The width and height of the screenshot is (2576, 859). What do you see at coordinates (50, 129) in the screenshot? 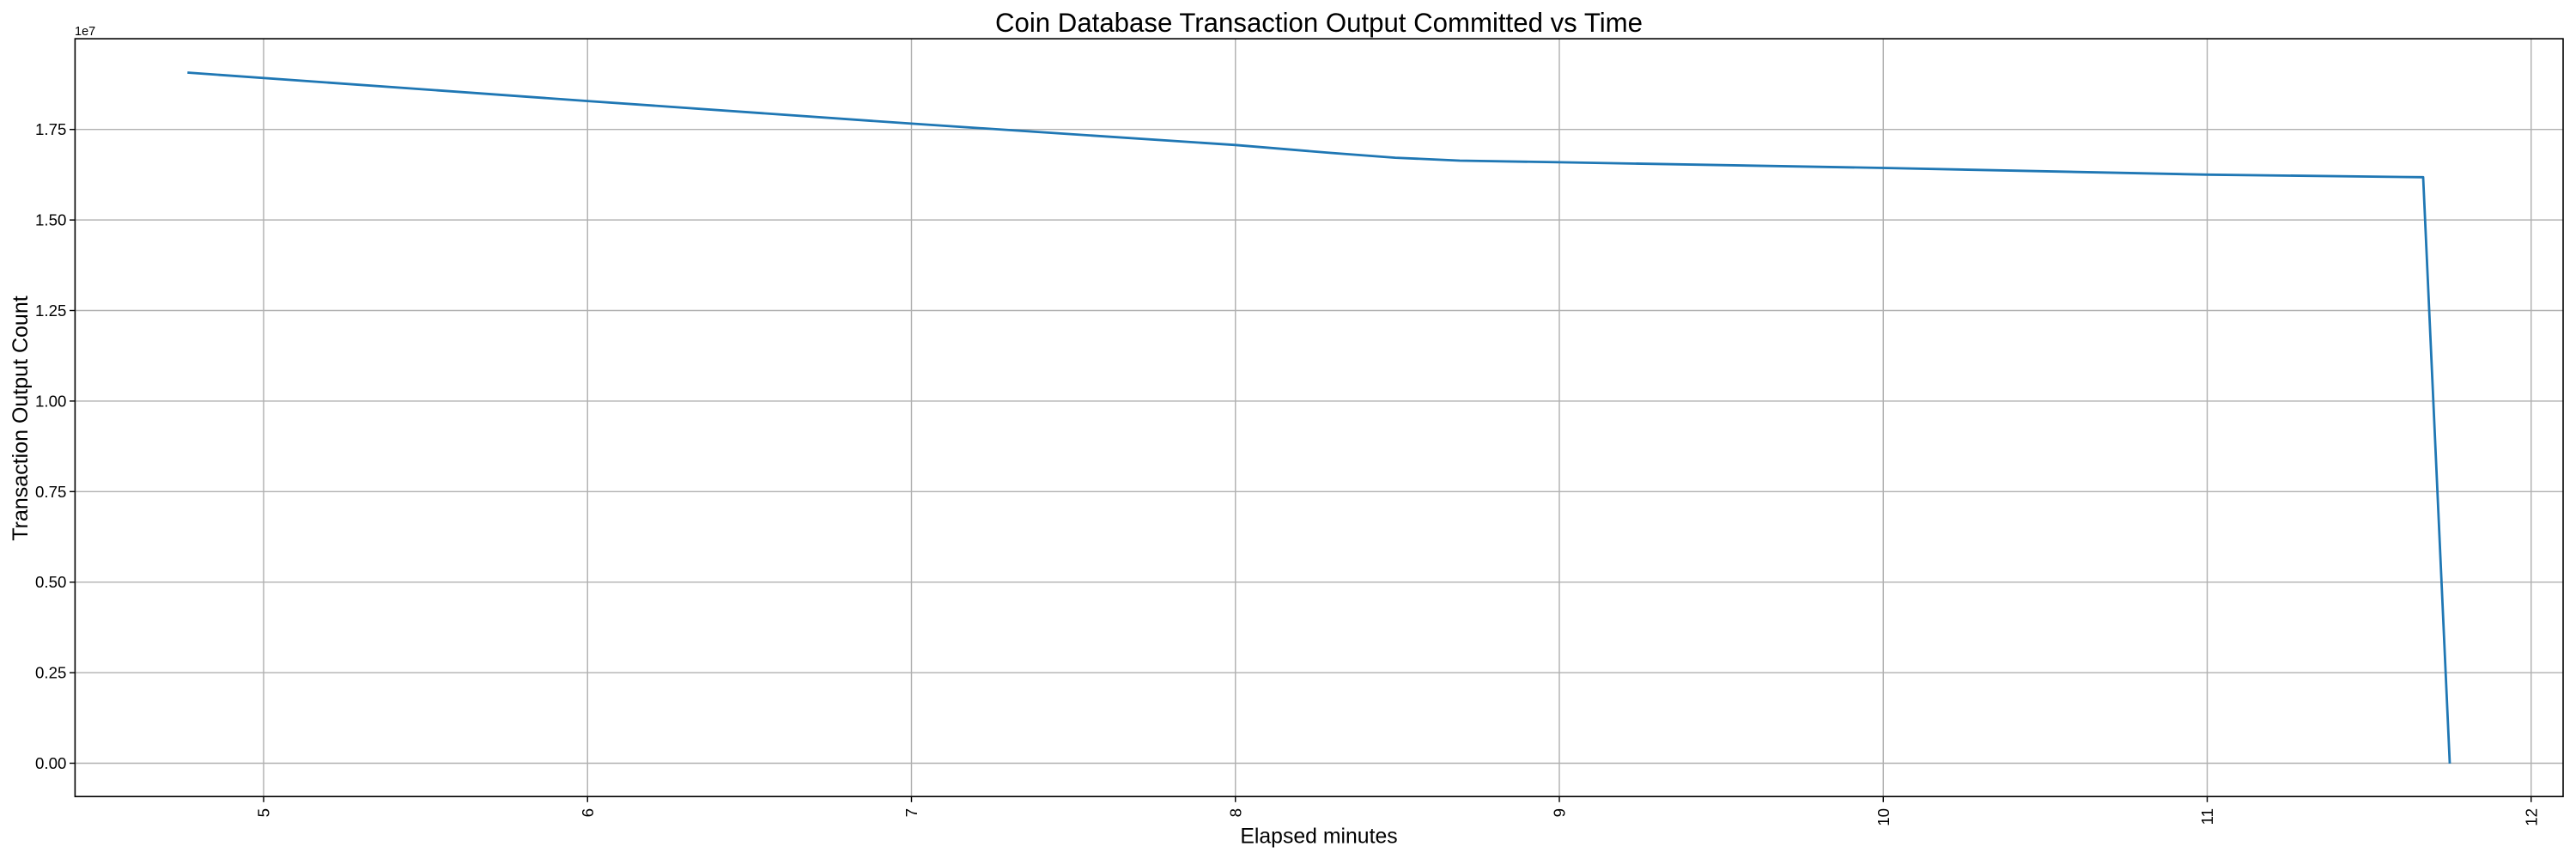
I see `svg-text: 1.75` at bounding box center [50, 129].